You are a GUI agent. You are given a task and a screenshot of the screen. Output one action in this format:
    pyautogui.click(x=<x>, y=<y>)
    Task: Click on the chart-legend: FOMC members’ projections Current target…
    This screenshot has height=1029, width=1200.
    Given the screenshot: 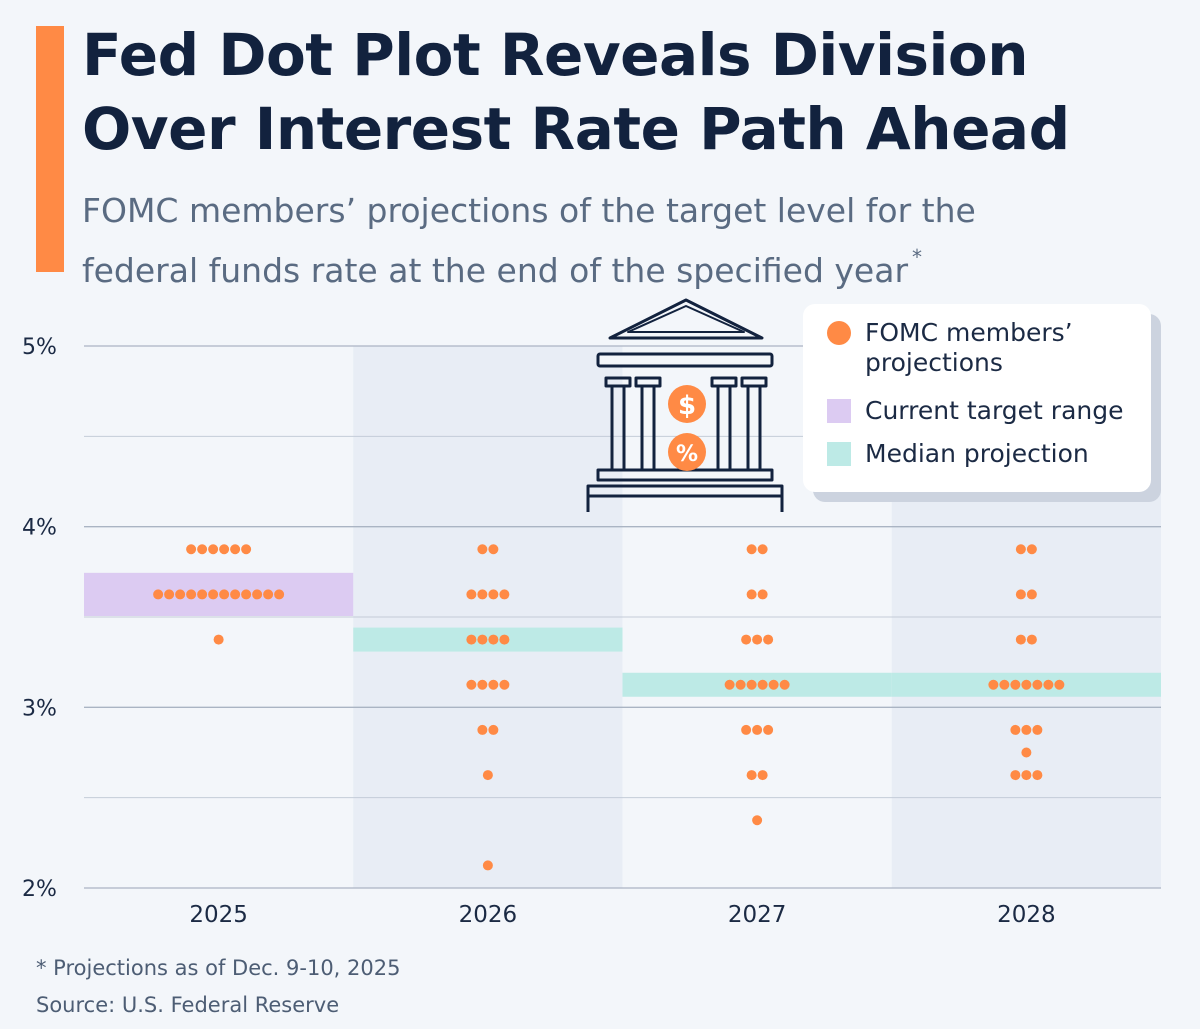 What is the action you would take?
    pyautogui.click(x=977, y=398)
    